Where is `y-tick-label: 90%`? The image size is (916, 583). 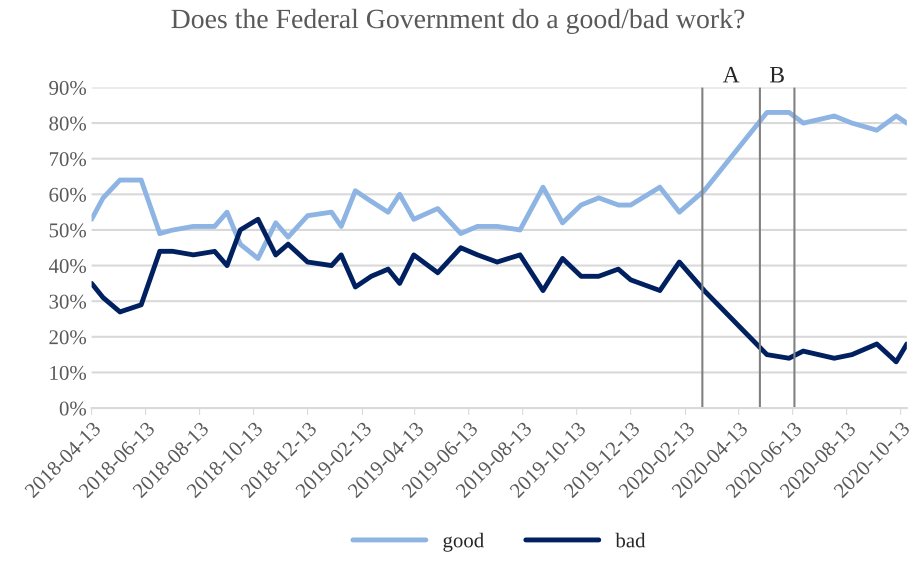 y-tick-label: 90% is located at coordinates (67, 87).